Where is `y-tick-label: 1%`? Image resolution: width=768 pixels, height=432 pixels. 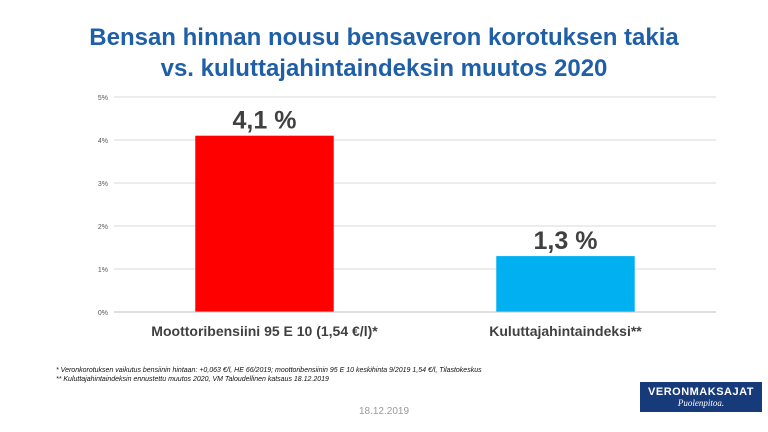
y-tick-label: 1% is located at coordinates (103, 270).